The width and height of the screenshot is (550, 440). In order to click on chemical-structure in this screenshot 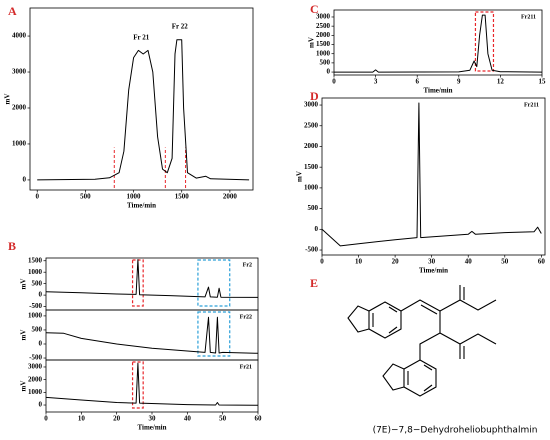, I will do `click(422, 341)`.